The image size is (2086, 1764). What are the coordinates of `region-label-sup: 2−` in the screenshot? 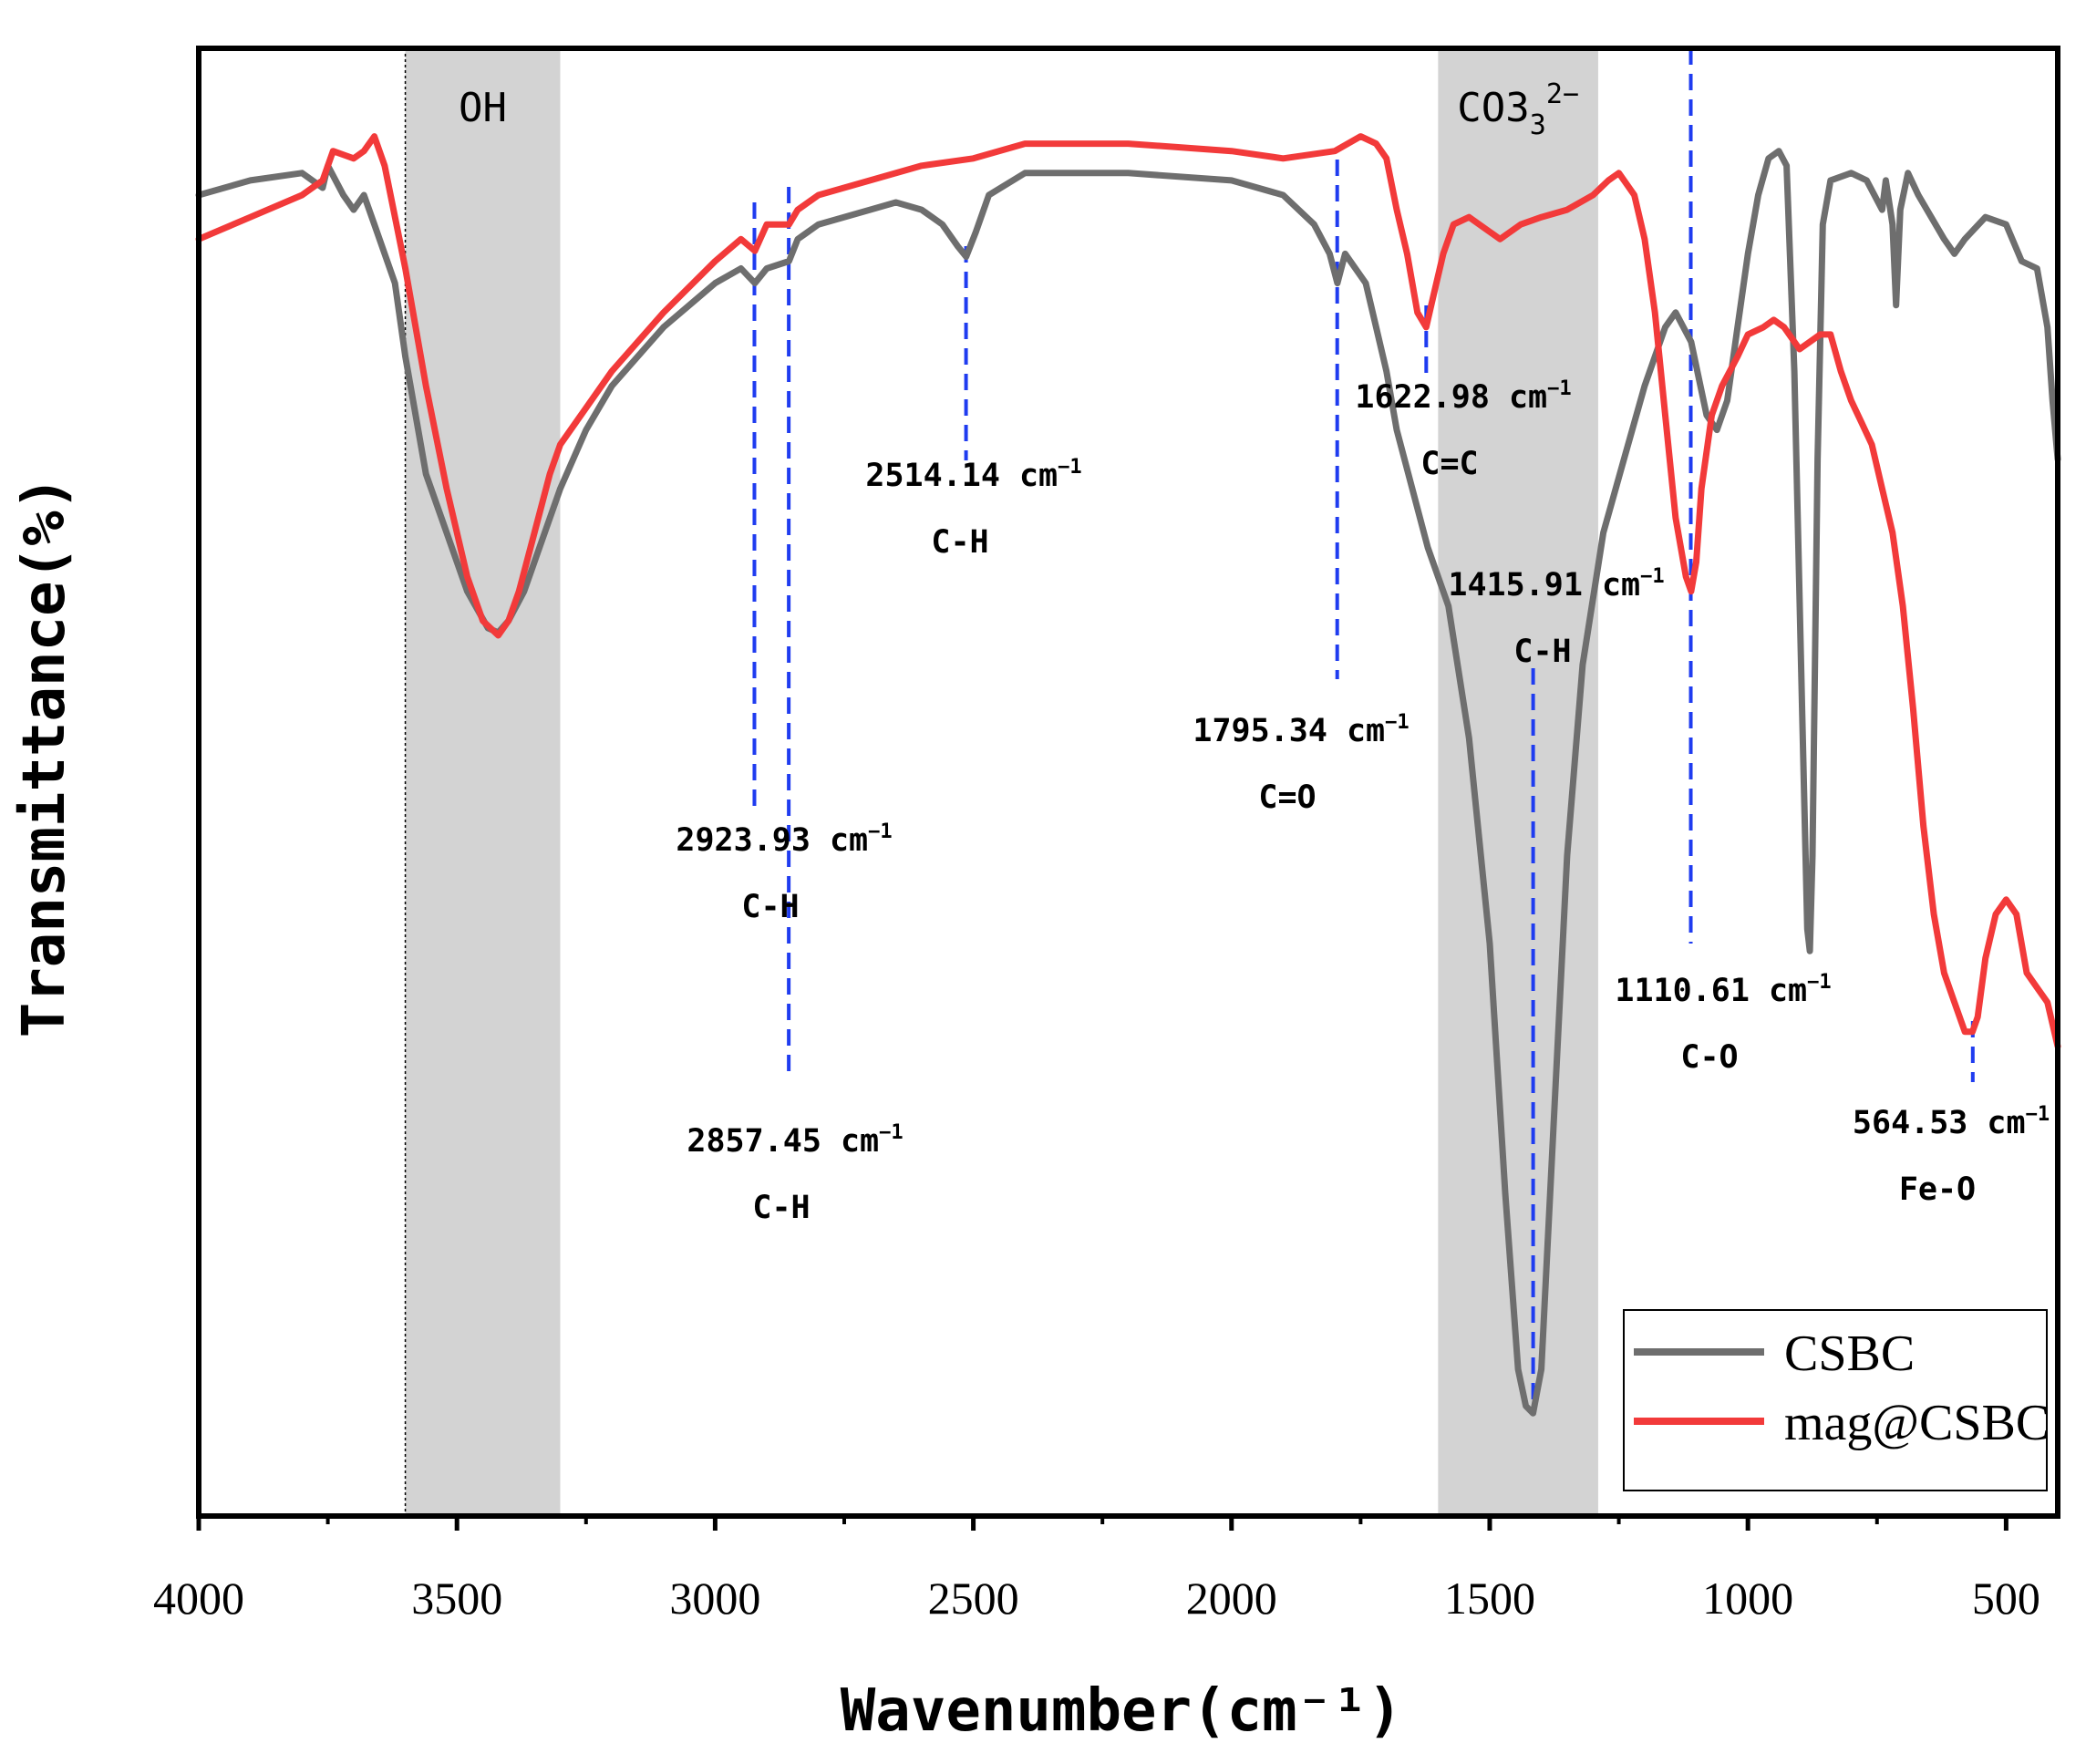 It's located at (1562, 94).